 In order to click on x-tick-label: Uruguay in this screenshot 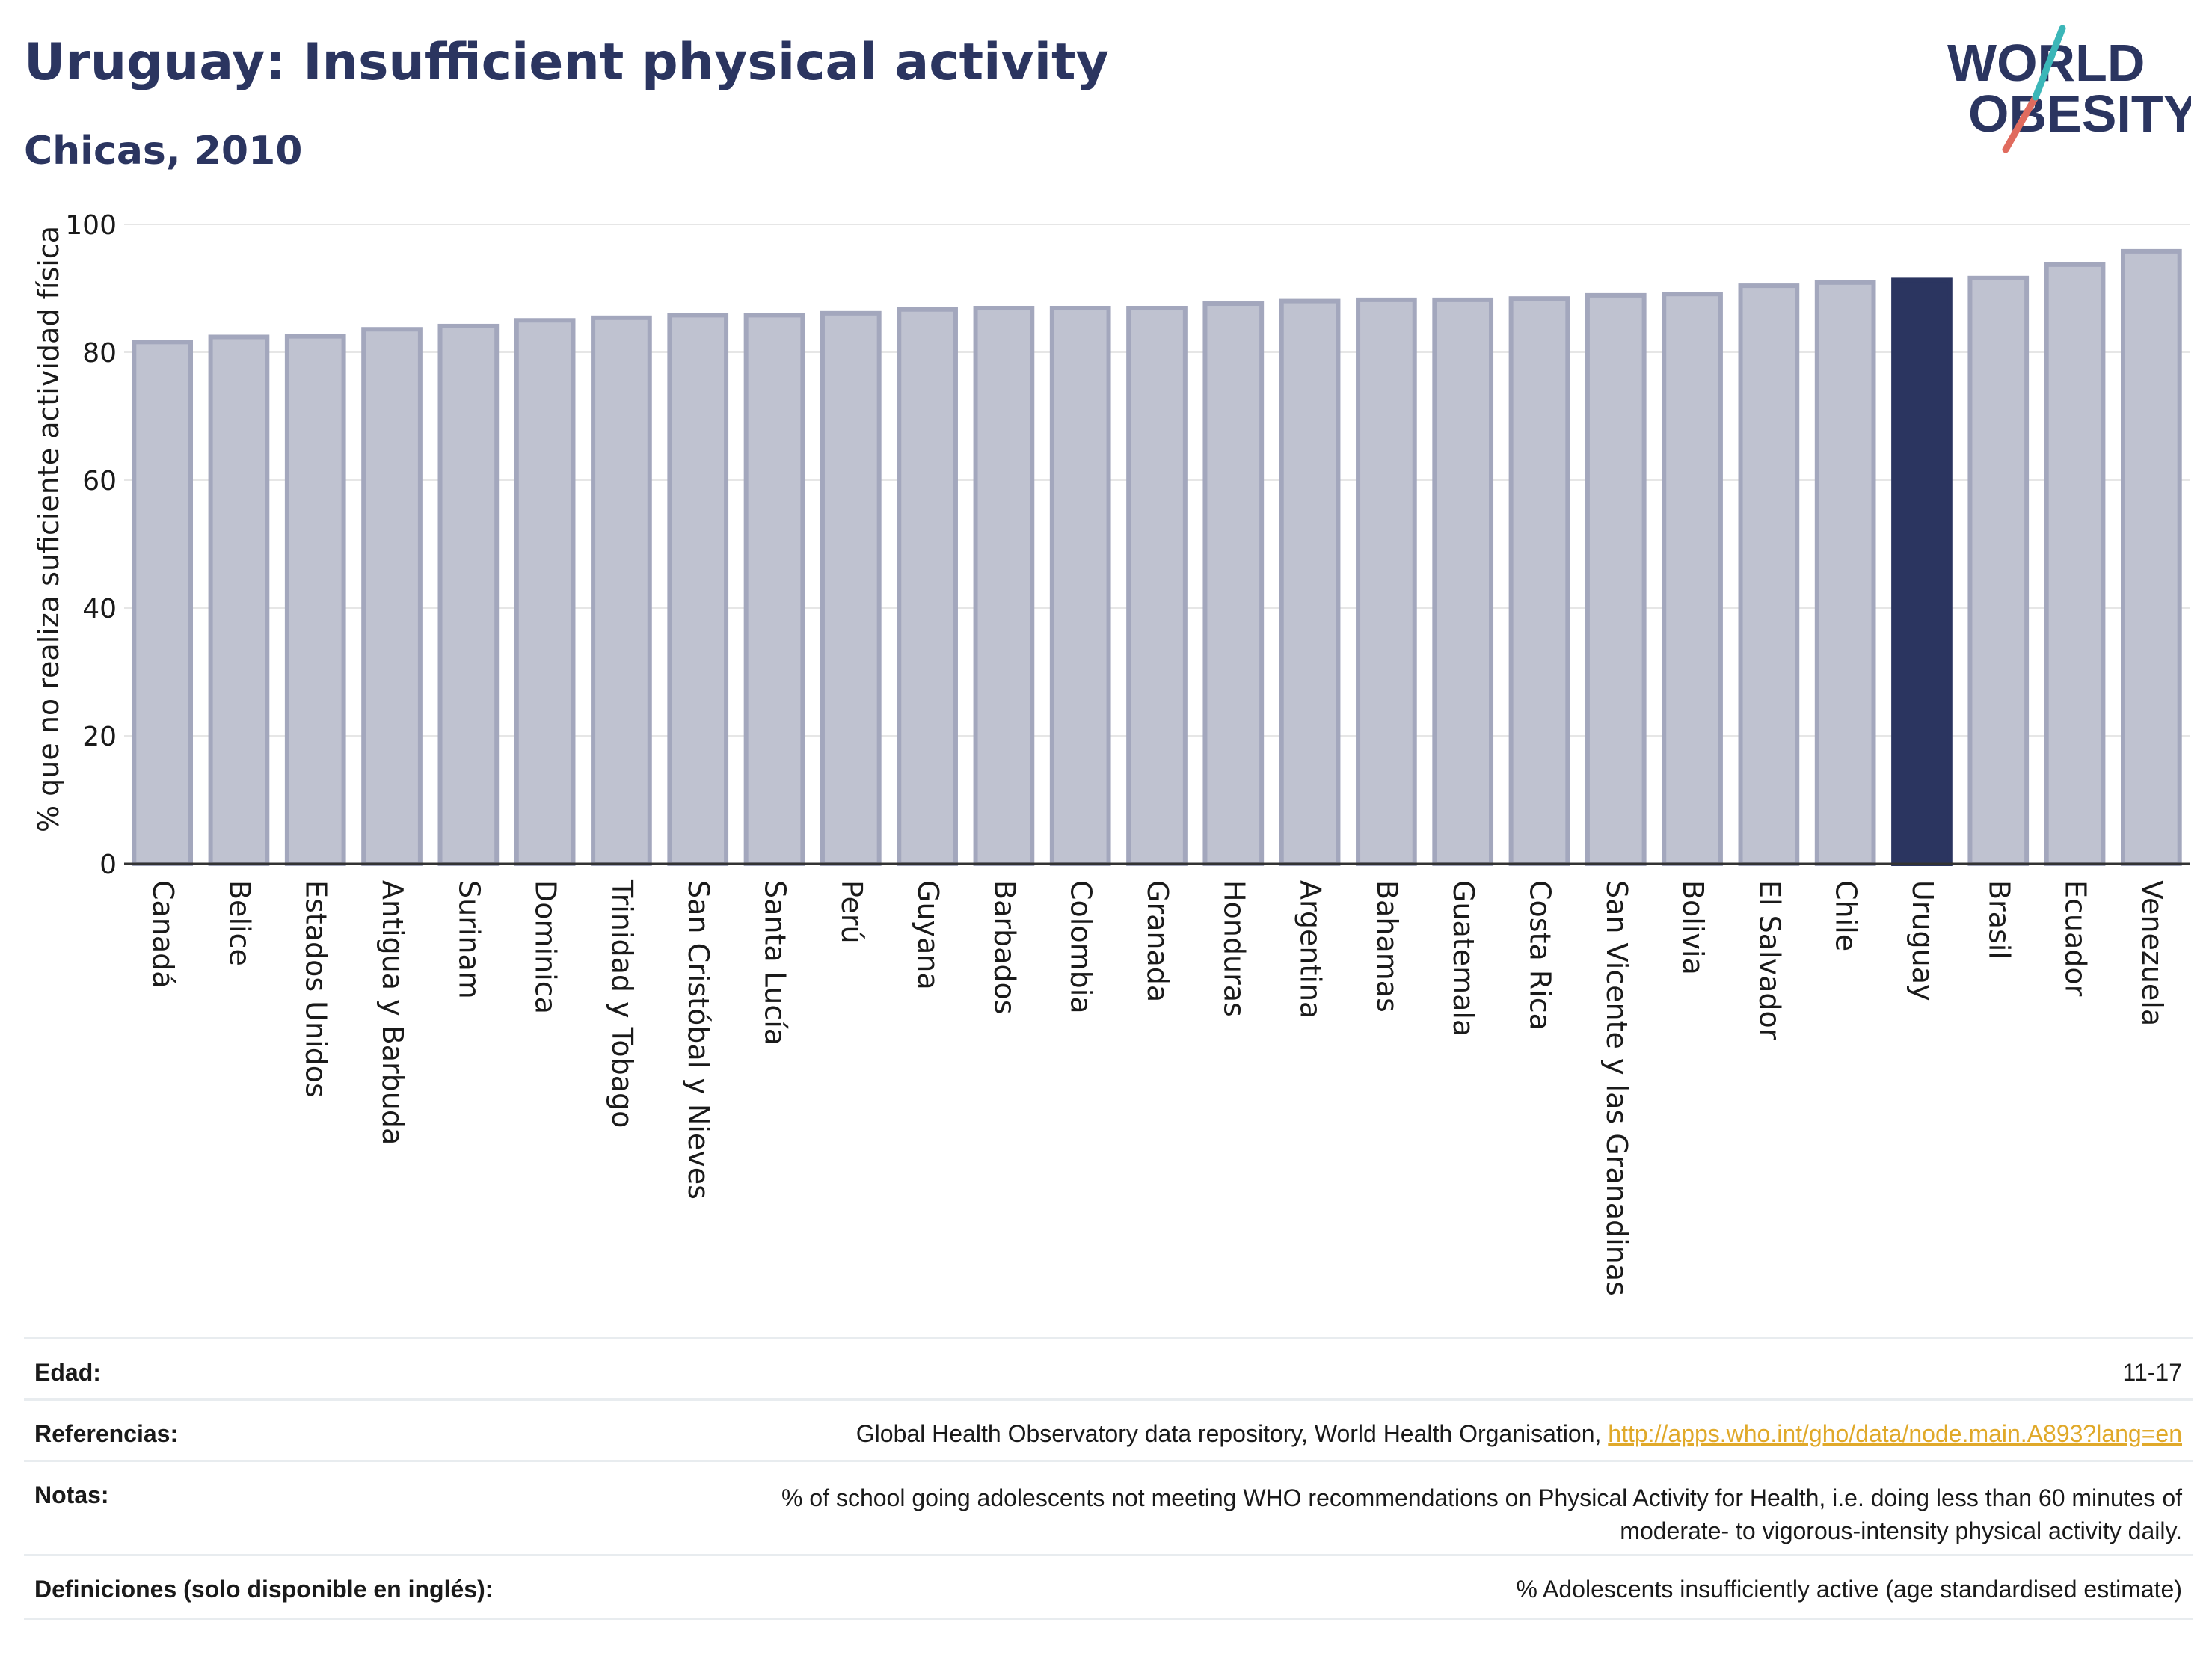, I will do `click(1922, 940)`.